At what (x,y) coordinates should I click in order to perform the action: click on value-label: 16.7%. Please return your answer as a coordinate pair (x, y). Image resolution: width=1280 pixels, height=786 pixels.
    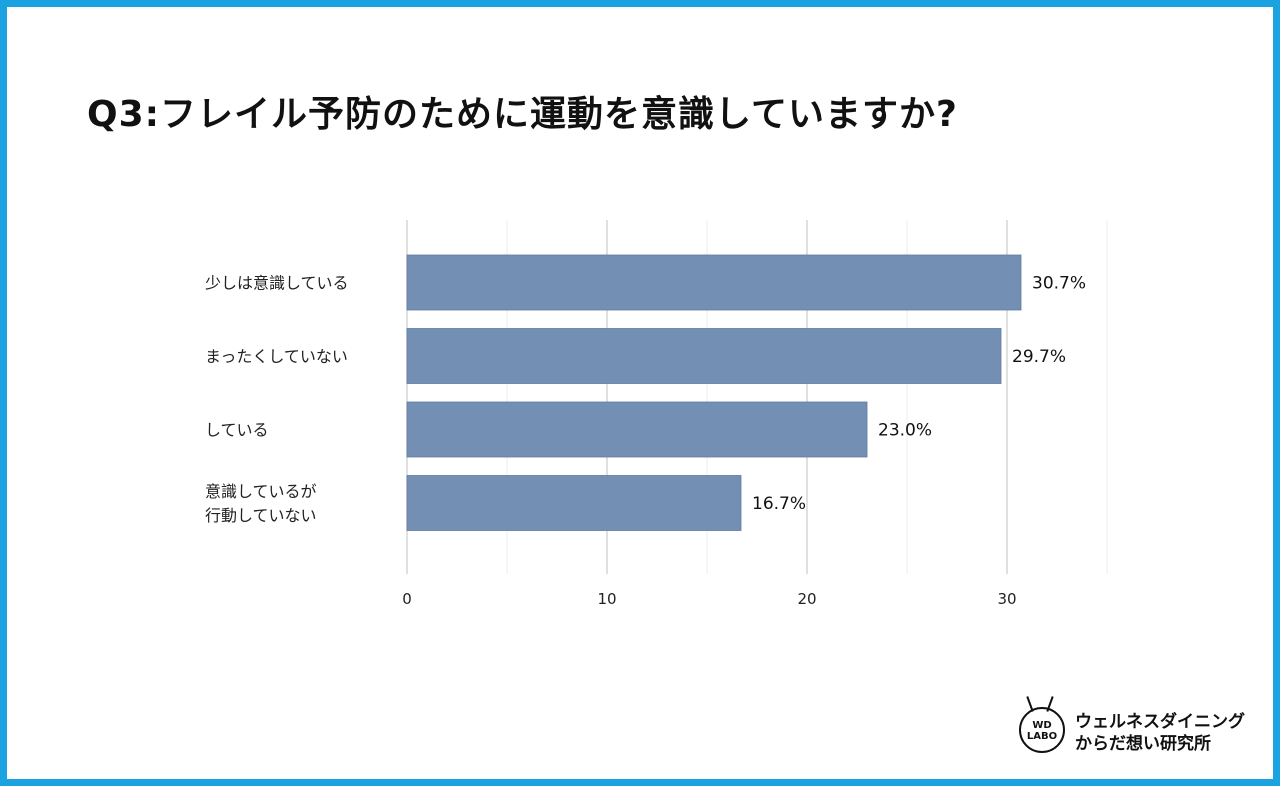
    Looking at the image, I should click on (779, 504).